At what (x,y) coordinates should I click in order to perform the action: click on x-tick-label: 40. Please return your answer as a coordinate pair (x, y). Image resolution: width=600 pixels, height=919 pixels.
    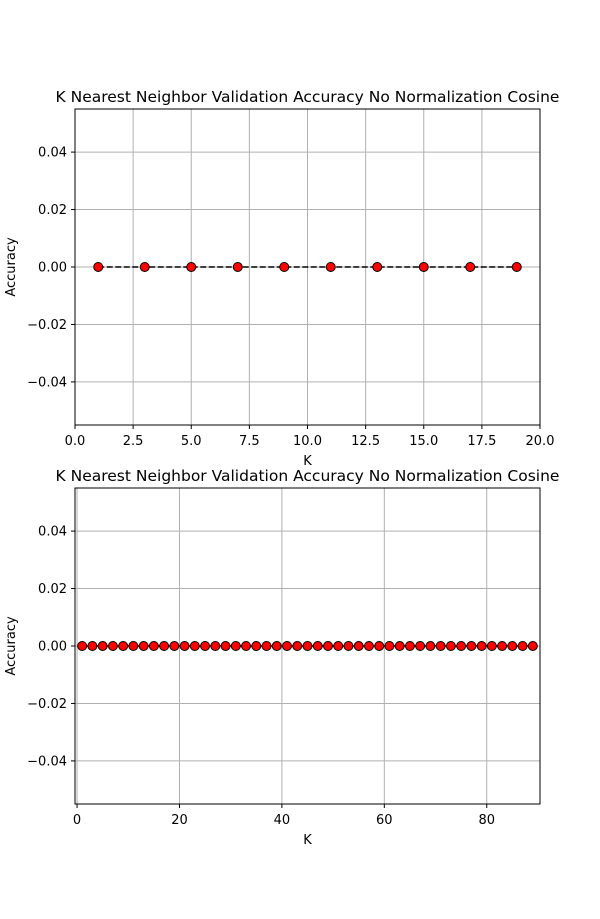
    Looking at the image, I should click on (282, 820).